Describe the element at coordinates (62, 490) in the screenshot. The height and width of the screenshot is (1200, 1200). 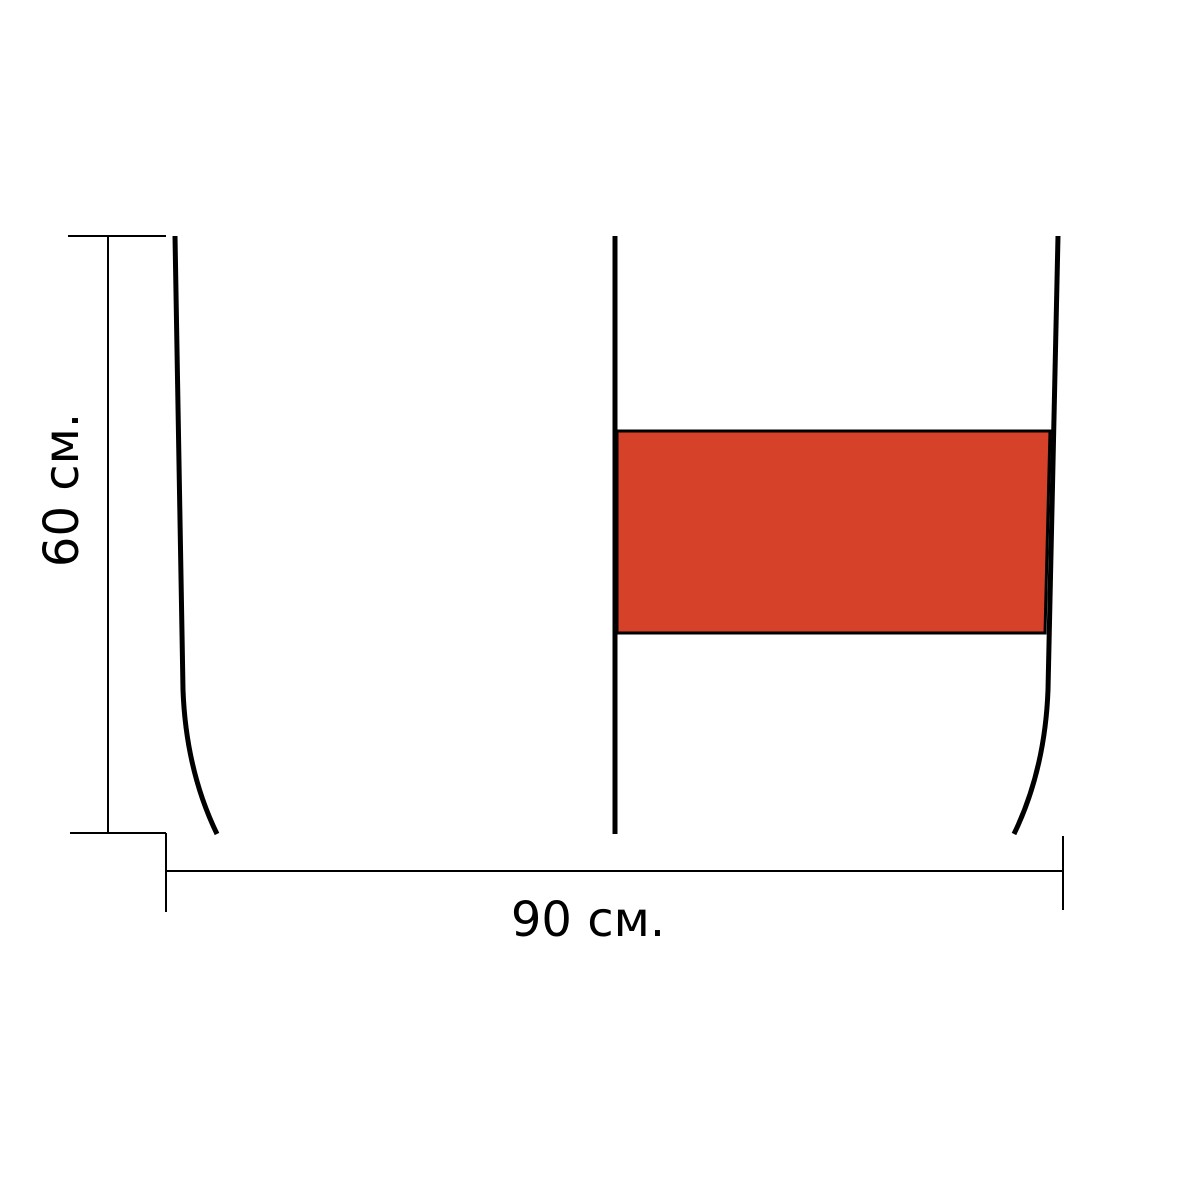
I see `height-label: 60 см.` at that location.